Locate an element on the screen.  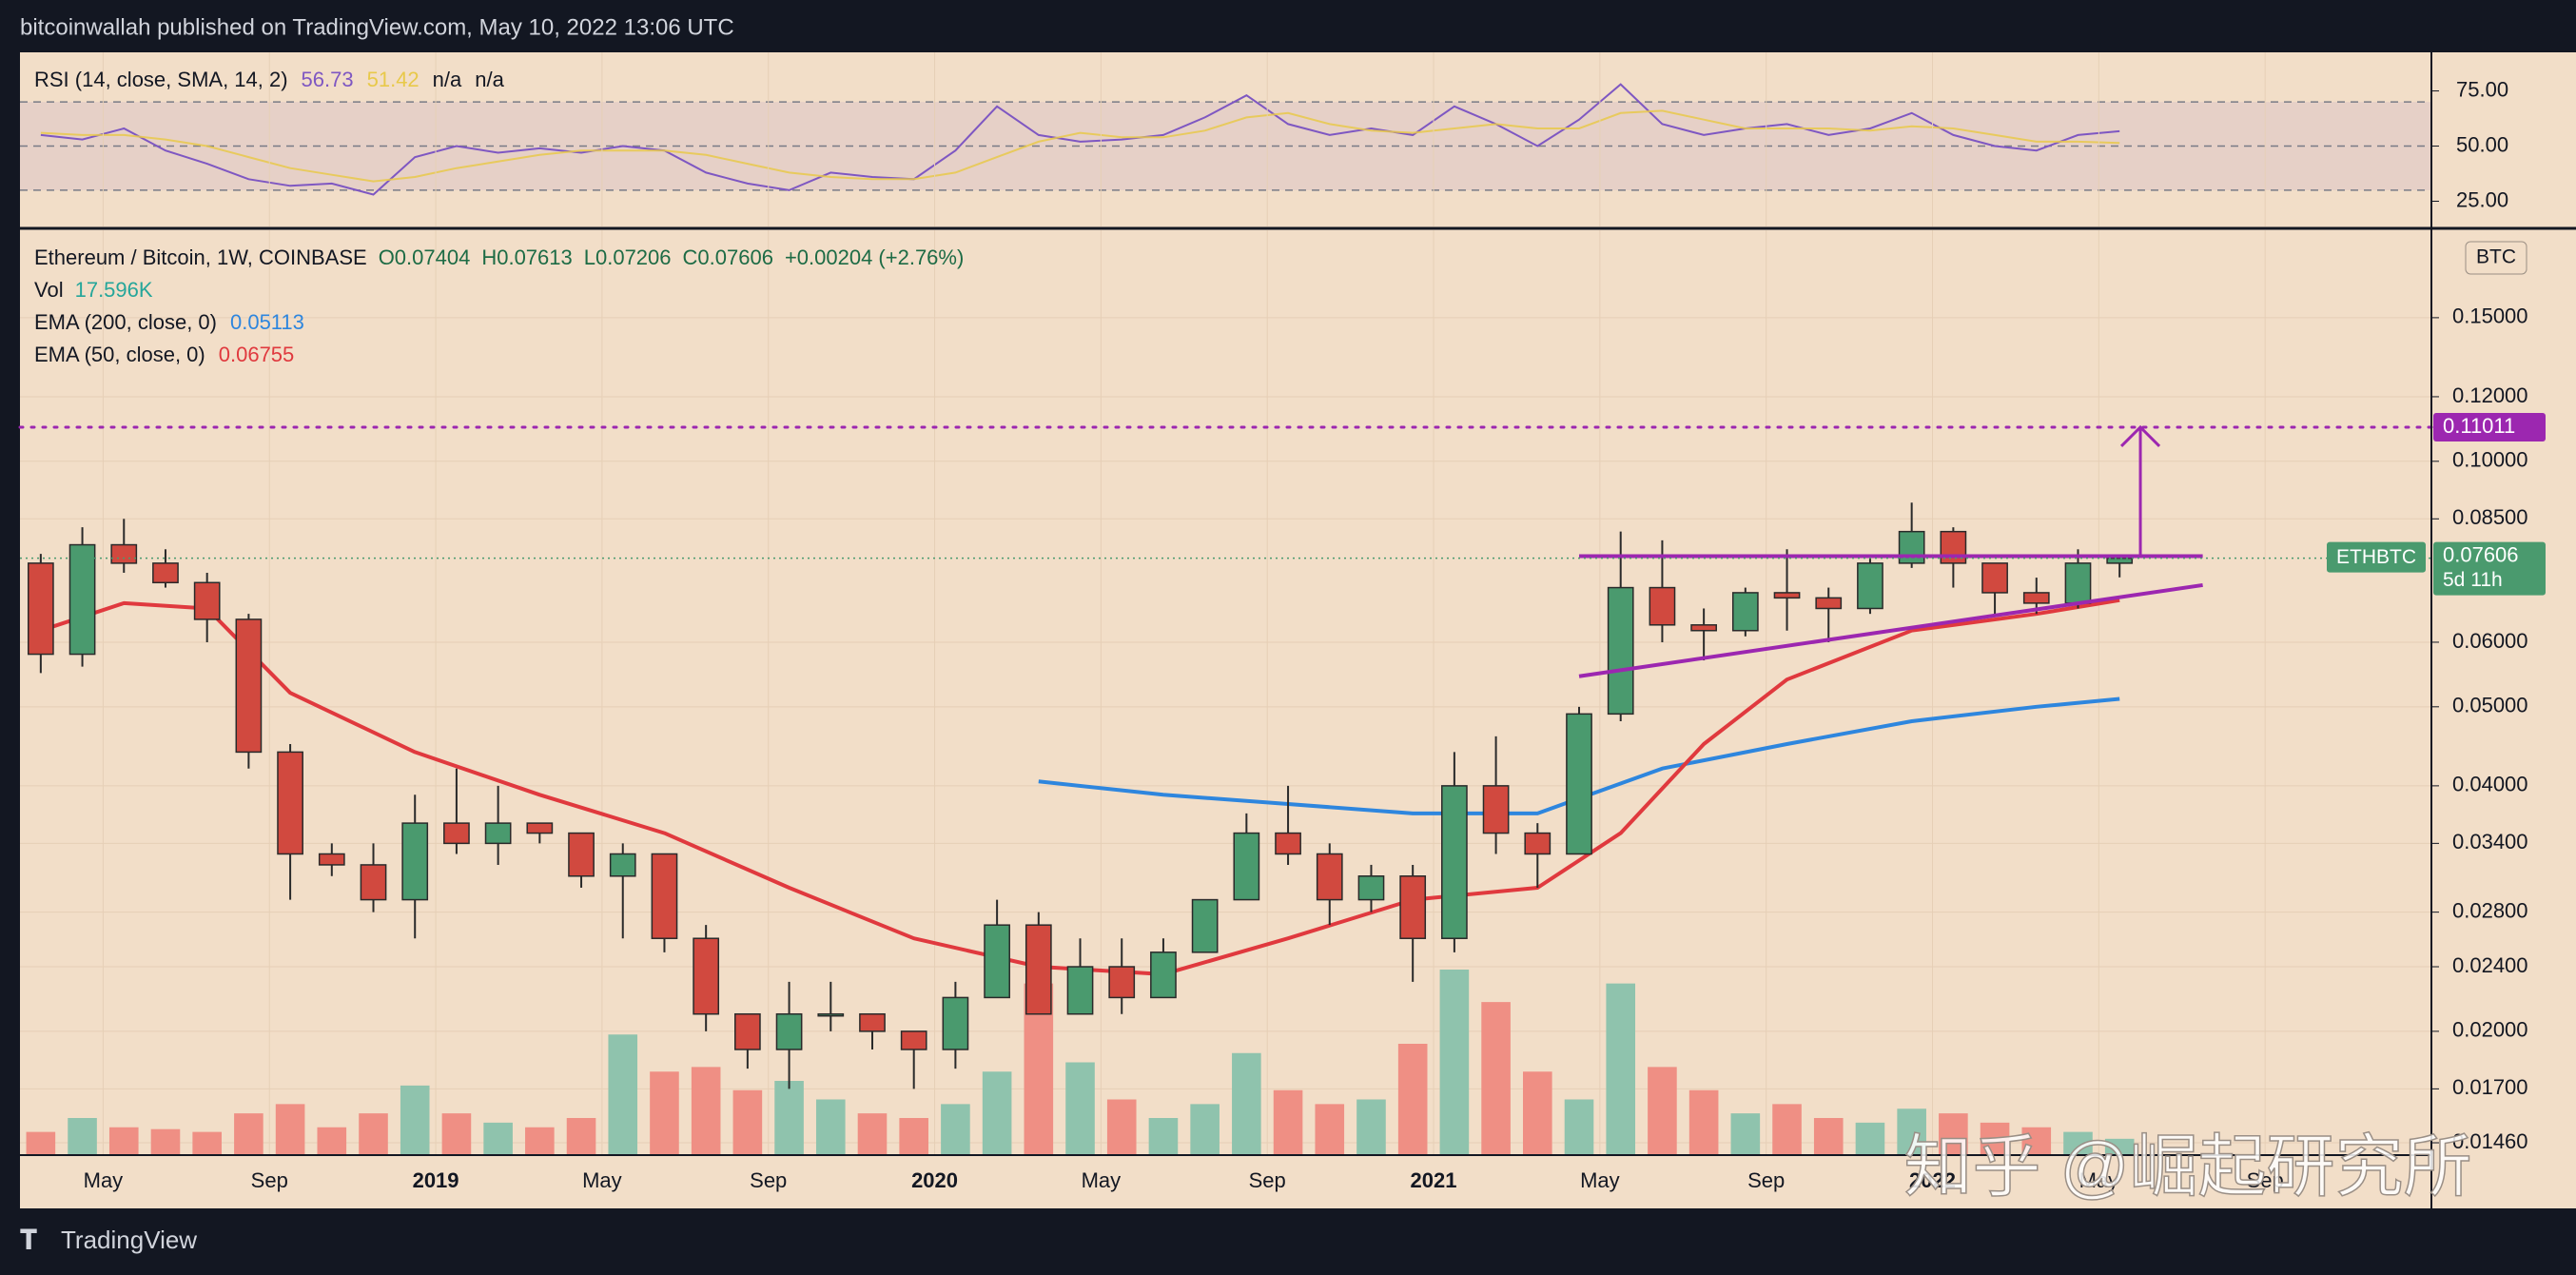
y-tick-label: 0.12000 is located at coordinates (2490, 395).